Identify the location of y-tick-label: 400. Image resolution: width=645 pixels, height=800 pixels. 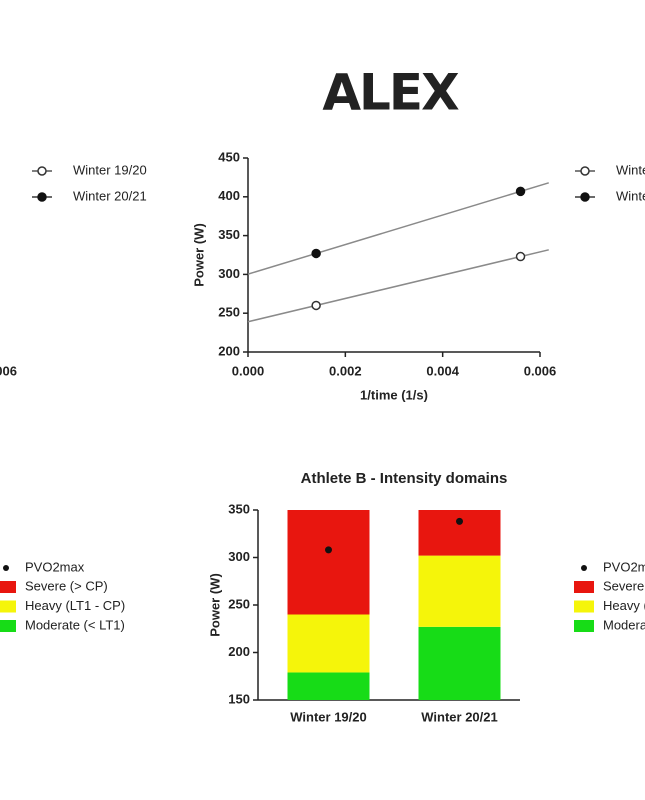
(229, 195).